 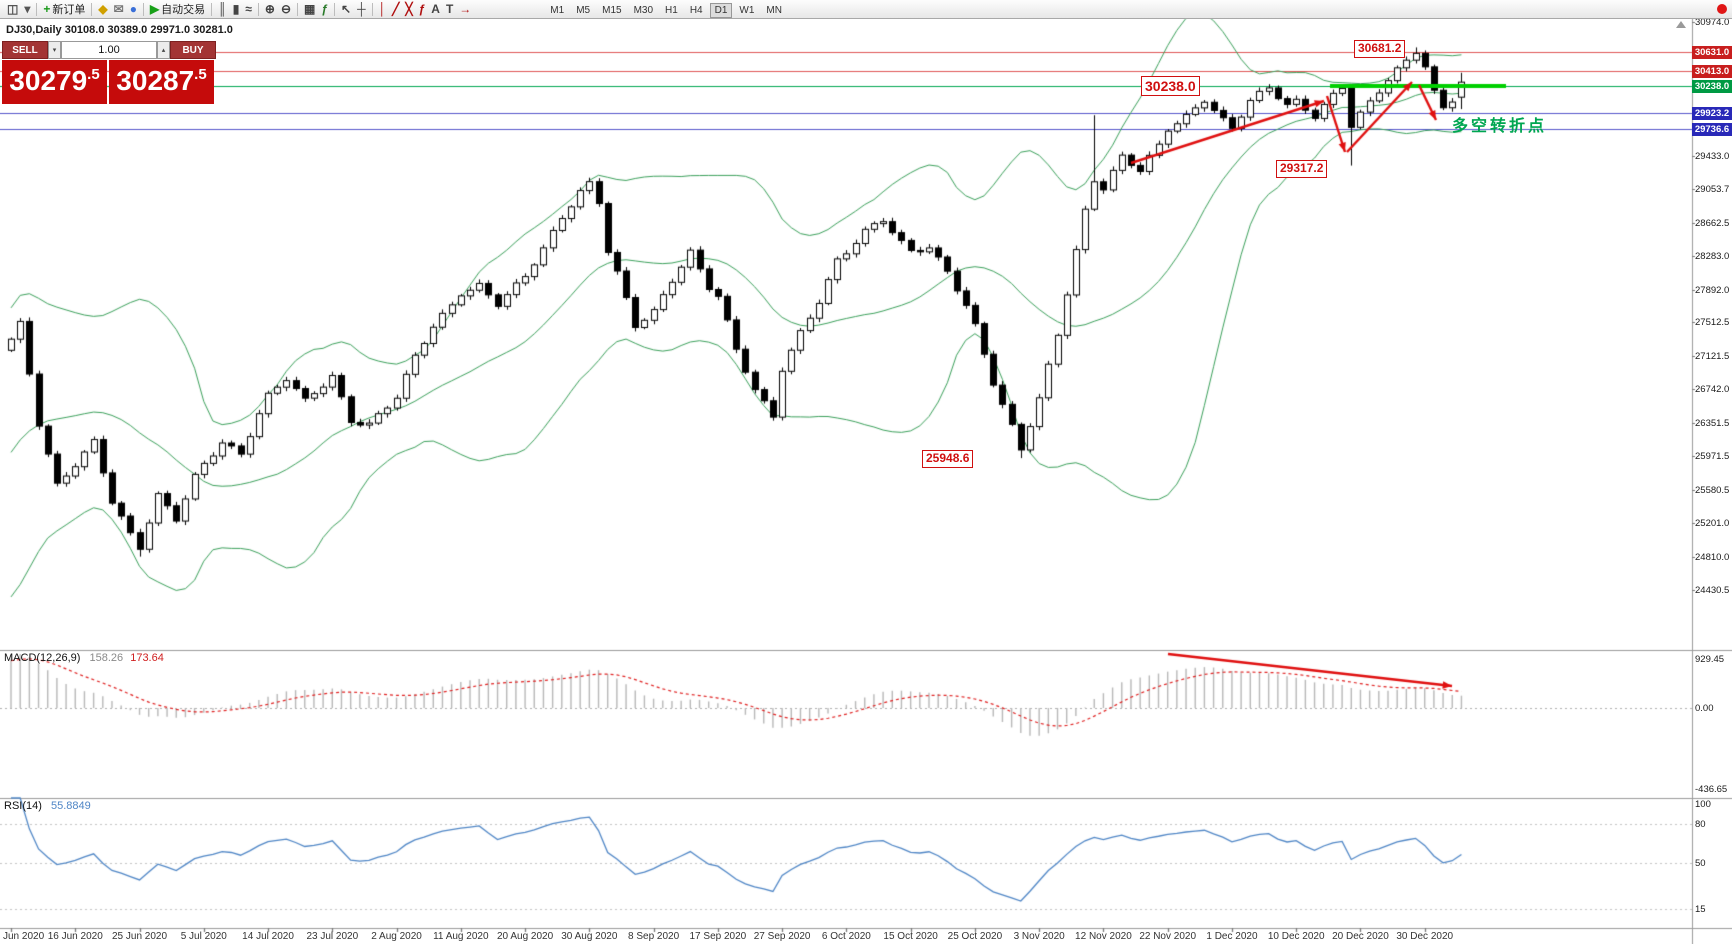 What do you see at coordinates (93, 74) in the screenshot?
I see `sell-price-frac: .5` at bounding box center [93, 74].